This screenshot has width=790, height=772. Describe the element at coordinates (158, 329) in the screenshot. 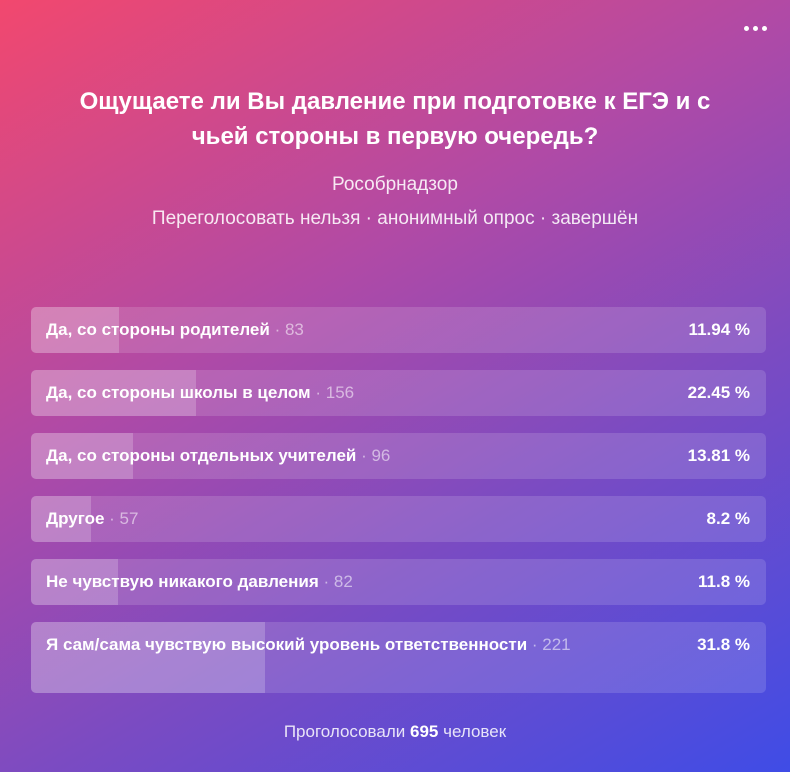

I see `poll-option-text: Да, со стороны родителей` at that location.